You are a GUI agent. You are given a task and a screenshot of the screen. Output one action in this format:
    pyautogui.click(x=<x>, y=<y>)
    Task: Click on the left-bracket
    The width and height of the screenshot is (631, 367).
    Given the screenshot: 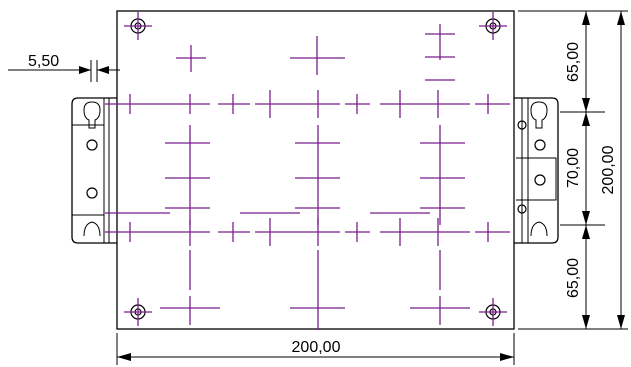 What is the action you would take?
    pyautogui.click(x=94, y=170)
    